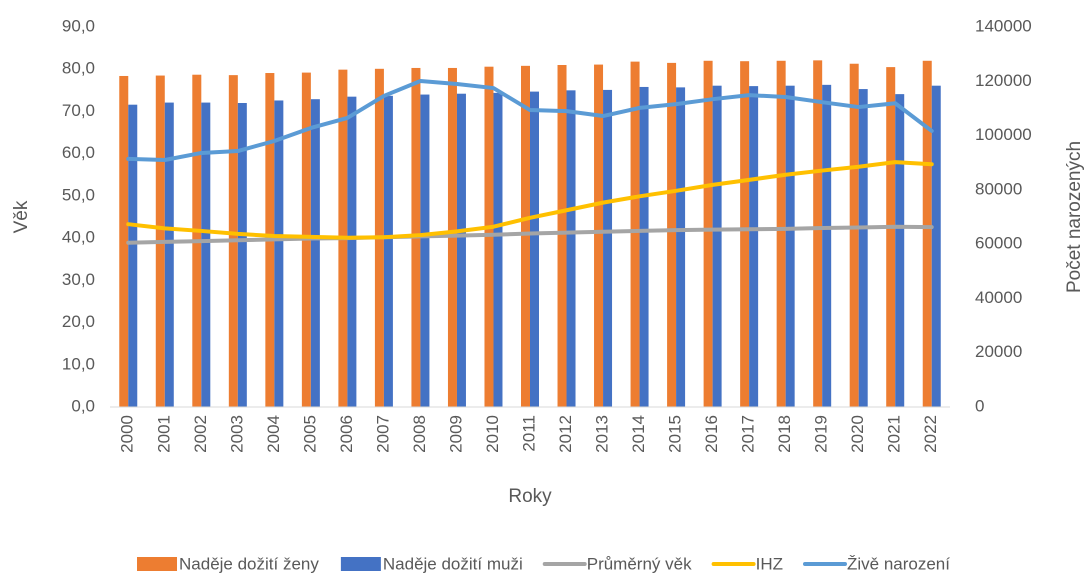 This screenshot has width=1087, height=576. Describe the element at coordinates (1074, 217) in the screenshot. I see `y2-axis-title: Počet narozených` at that location.